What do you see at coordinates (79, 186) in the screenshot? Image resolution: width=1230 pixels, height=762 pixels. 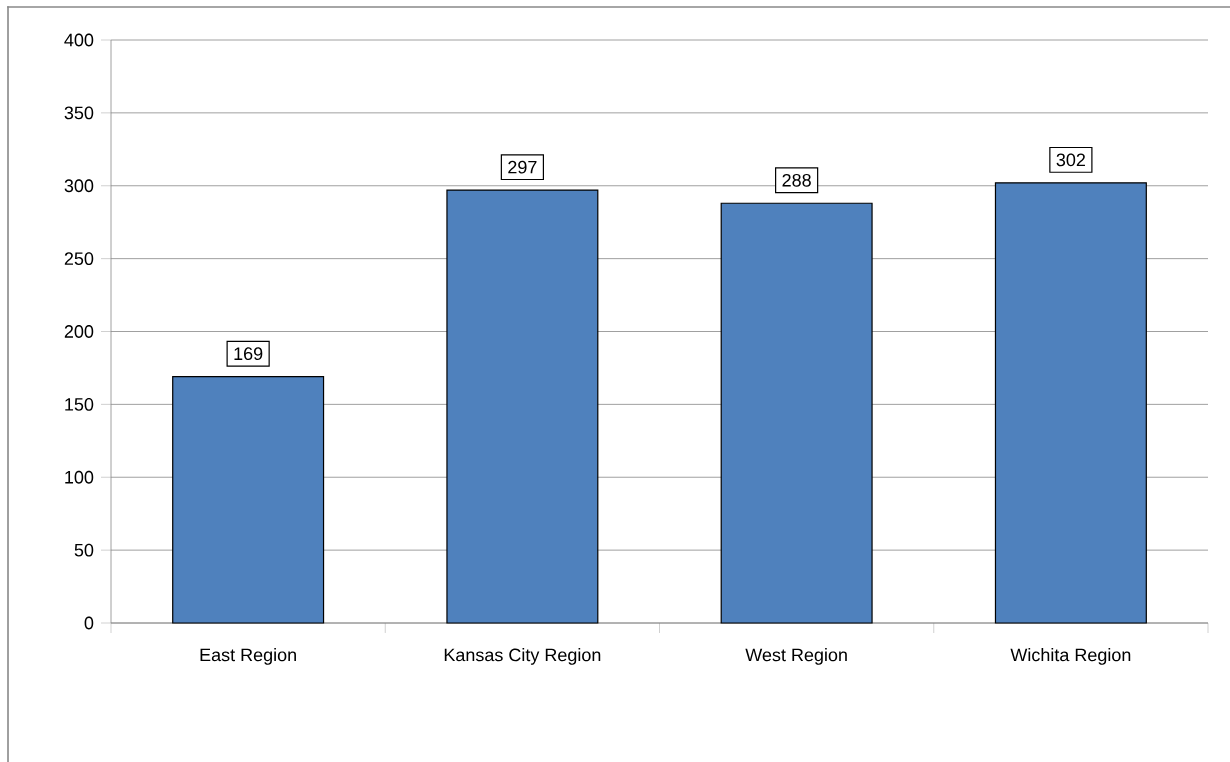 I see `y-tick-label: 300` at bounding box center [79, 186].